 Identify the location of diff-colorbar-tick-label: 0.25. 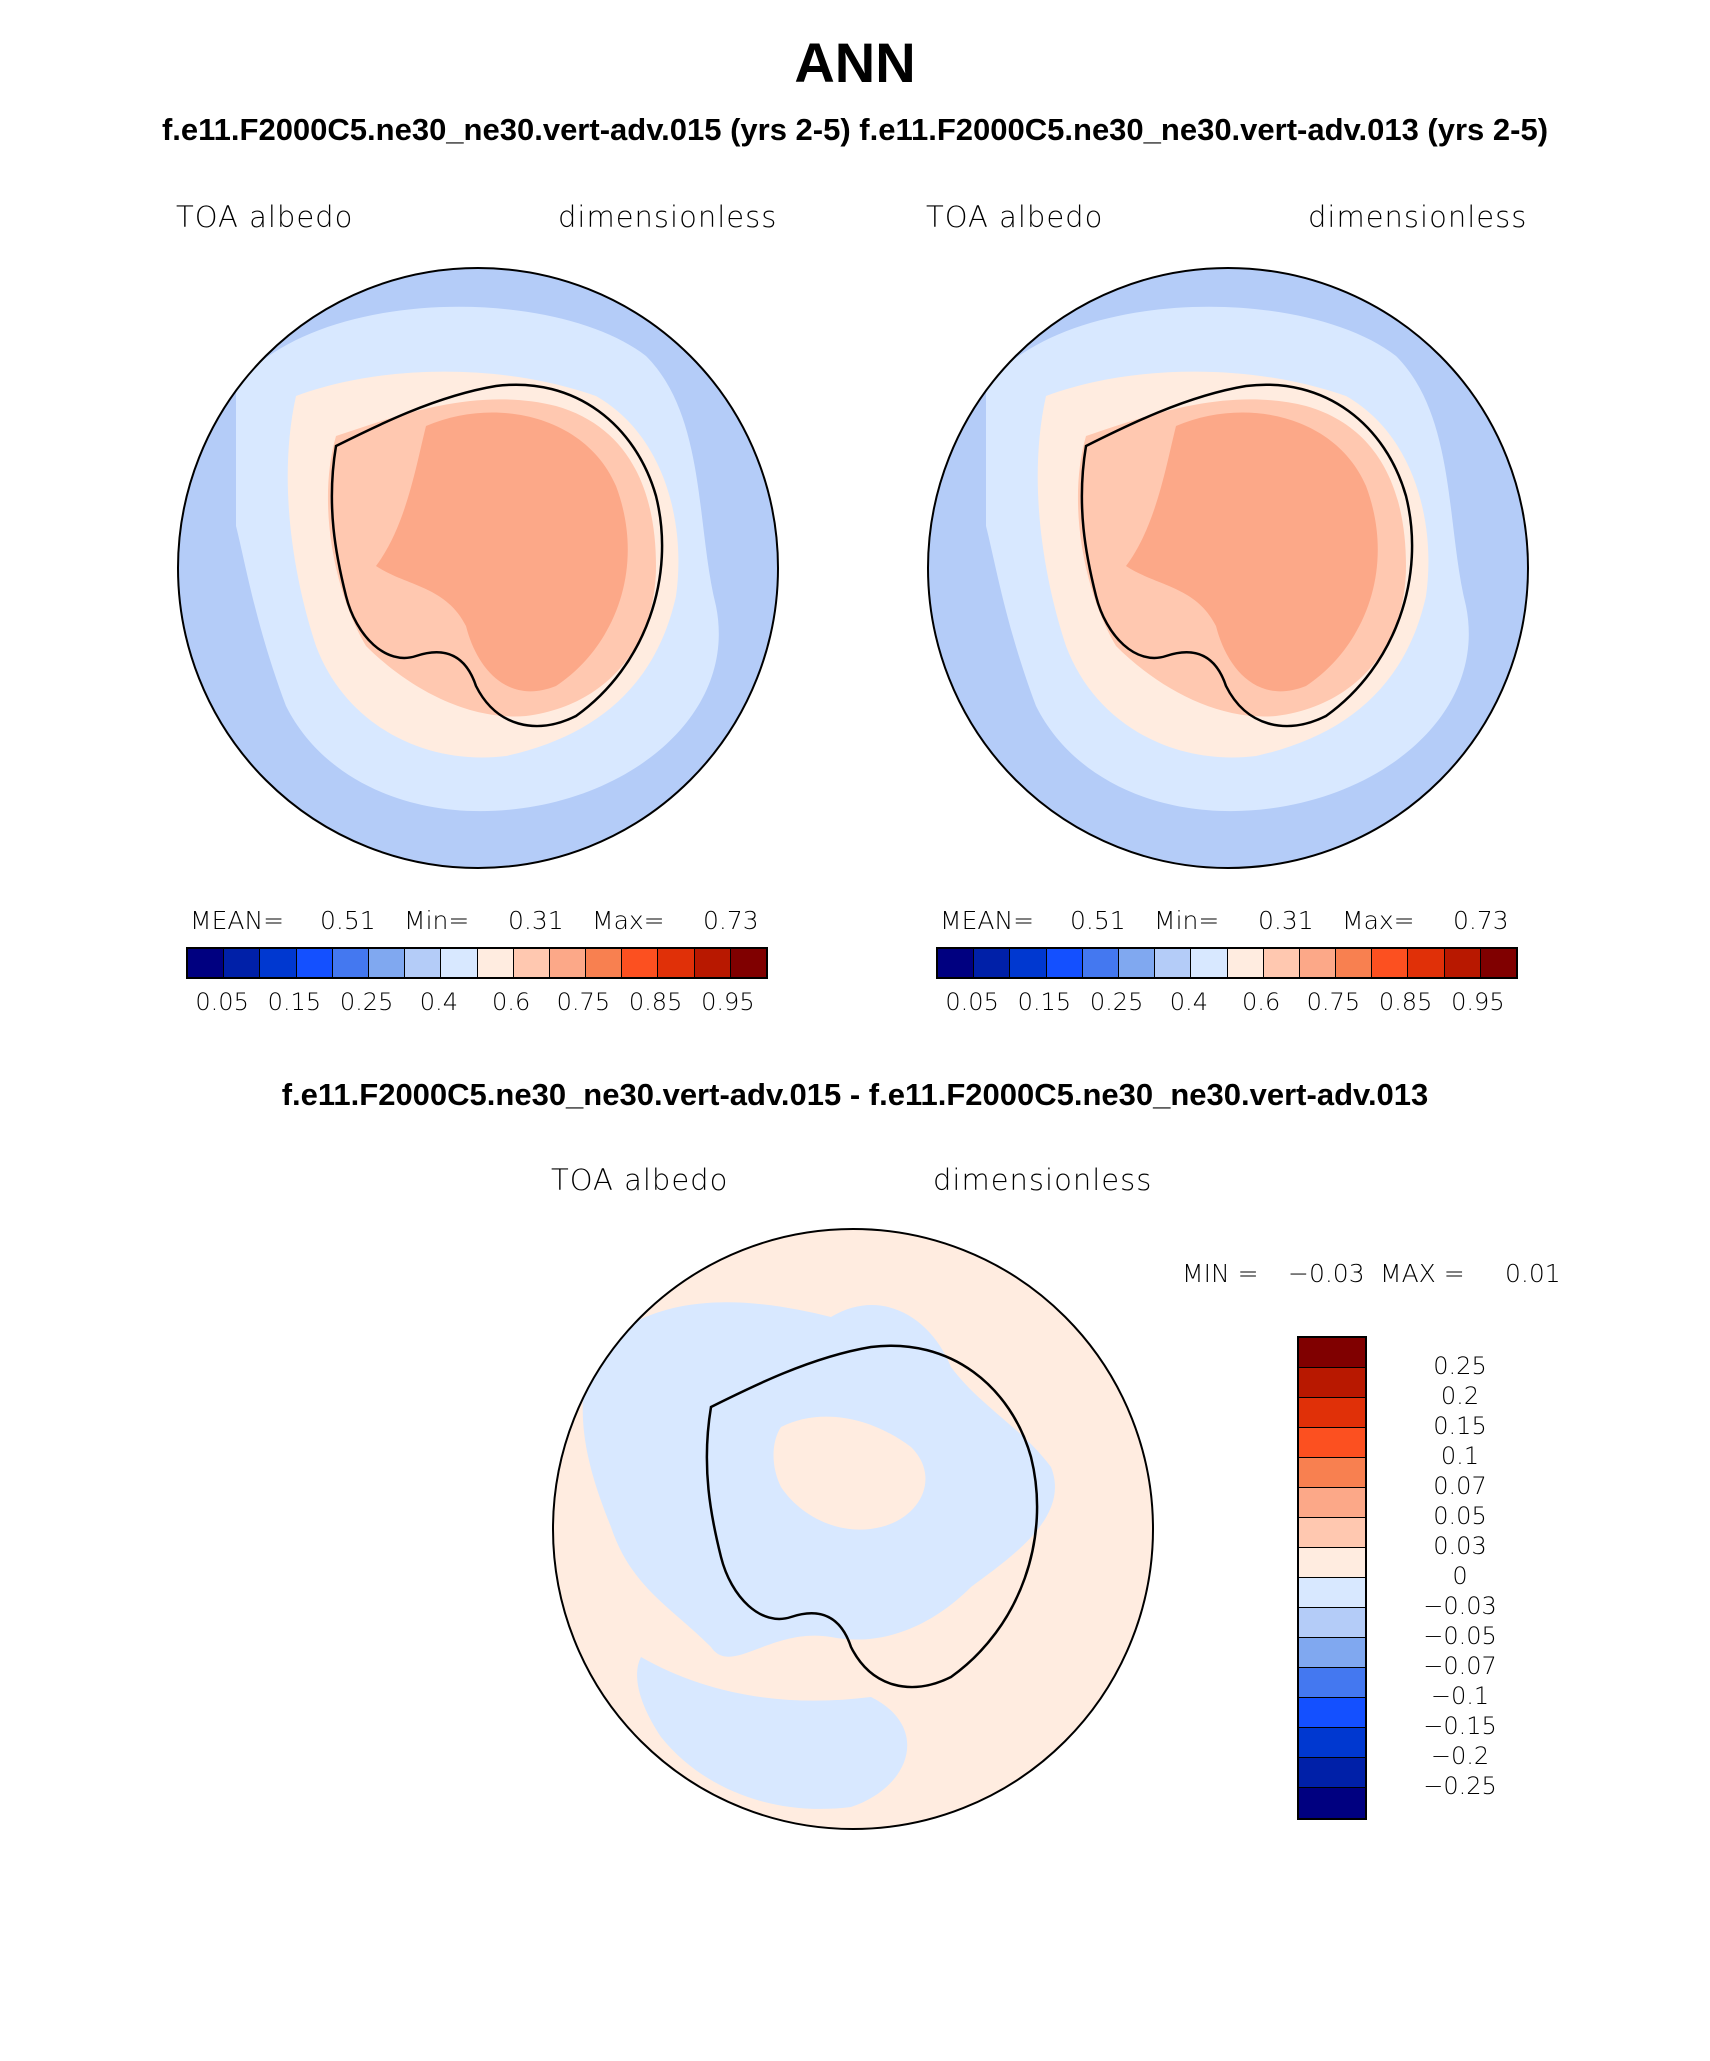
(1460, 1366).